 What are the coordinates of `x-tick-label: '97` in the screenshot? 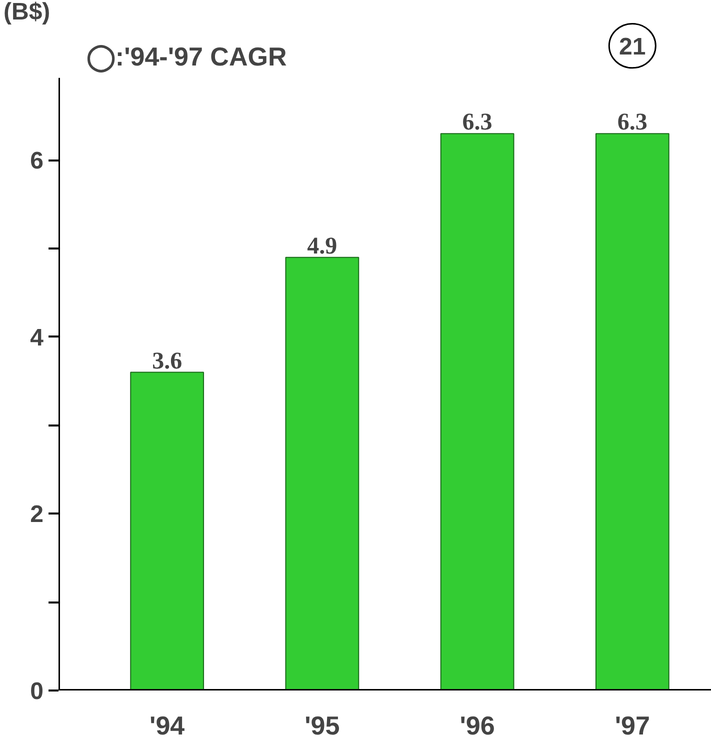 It's located at (632, 725).